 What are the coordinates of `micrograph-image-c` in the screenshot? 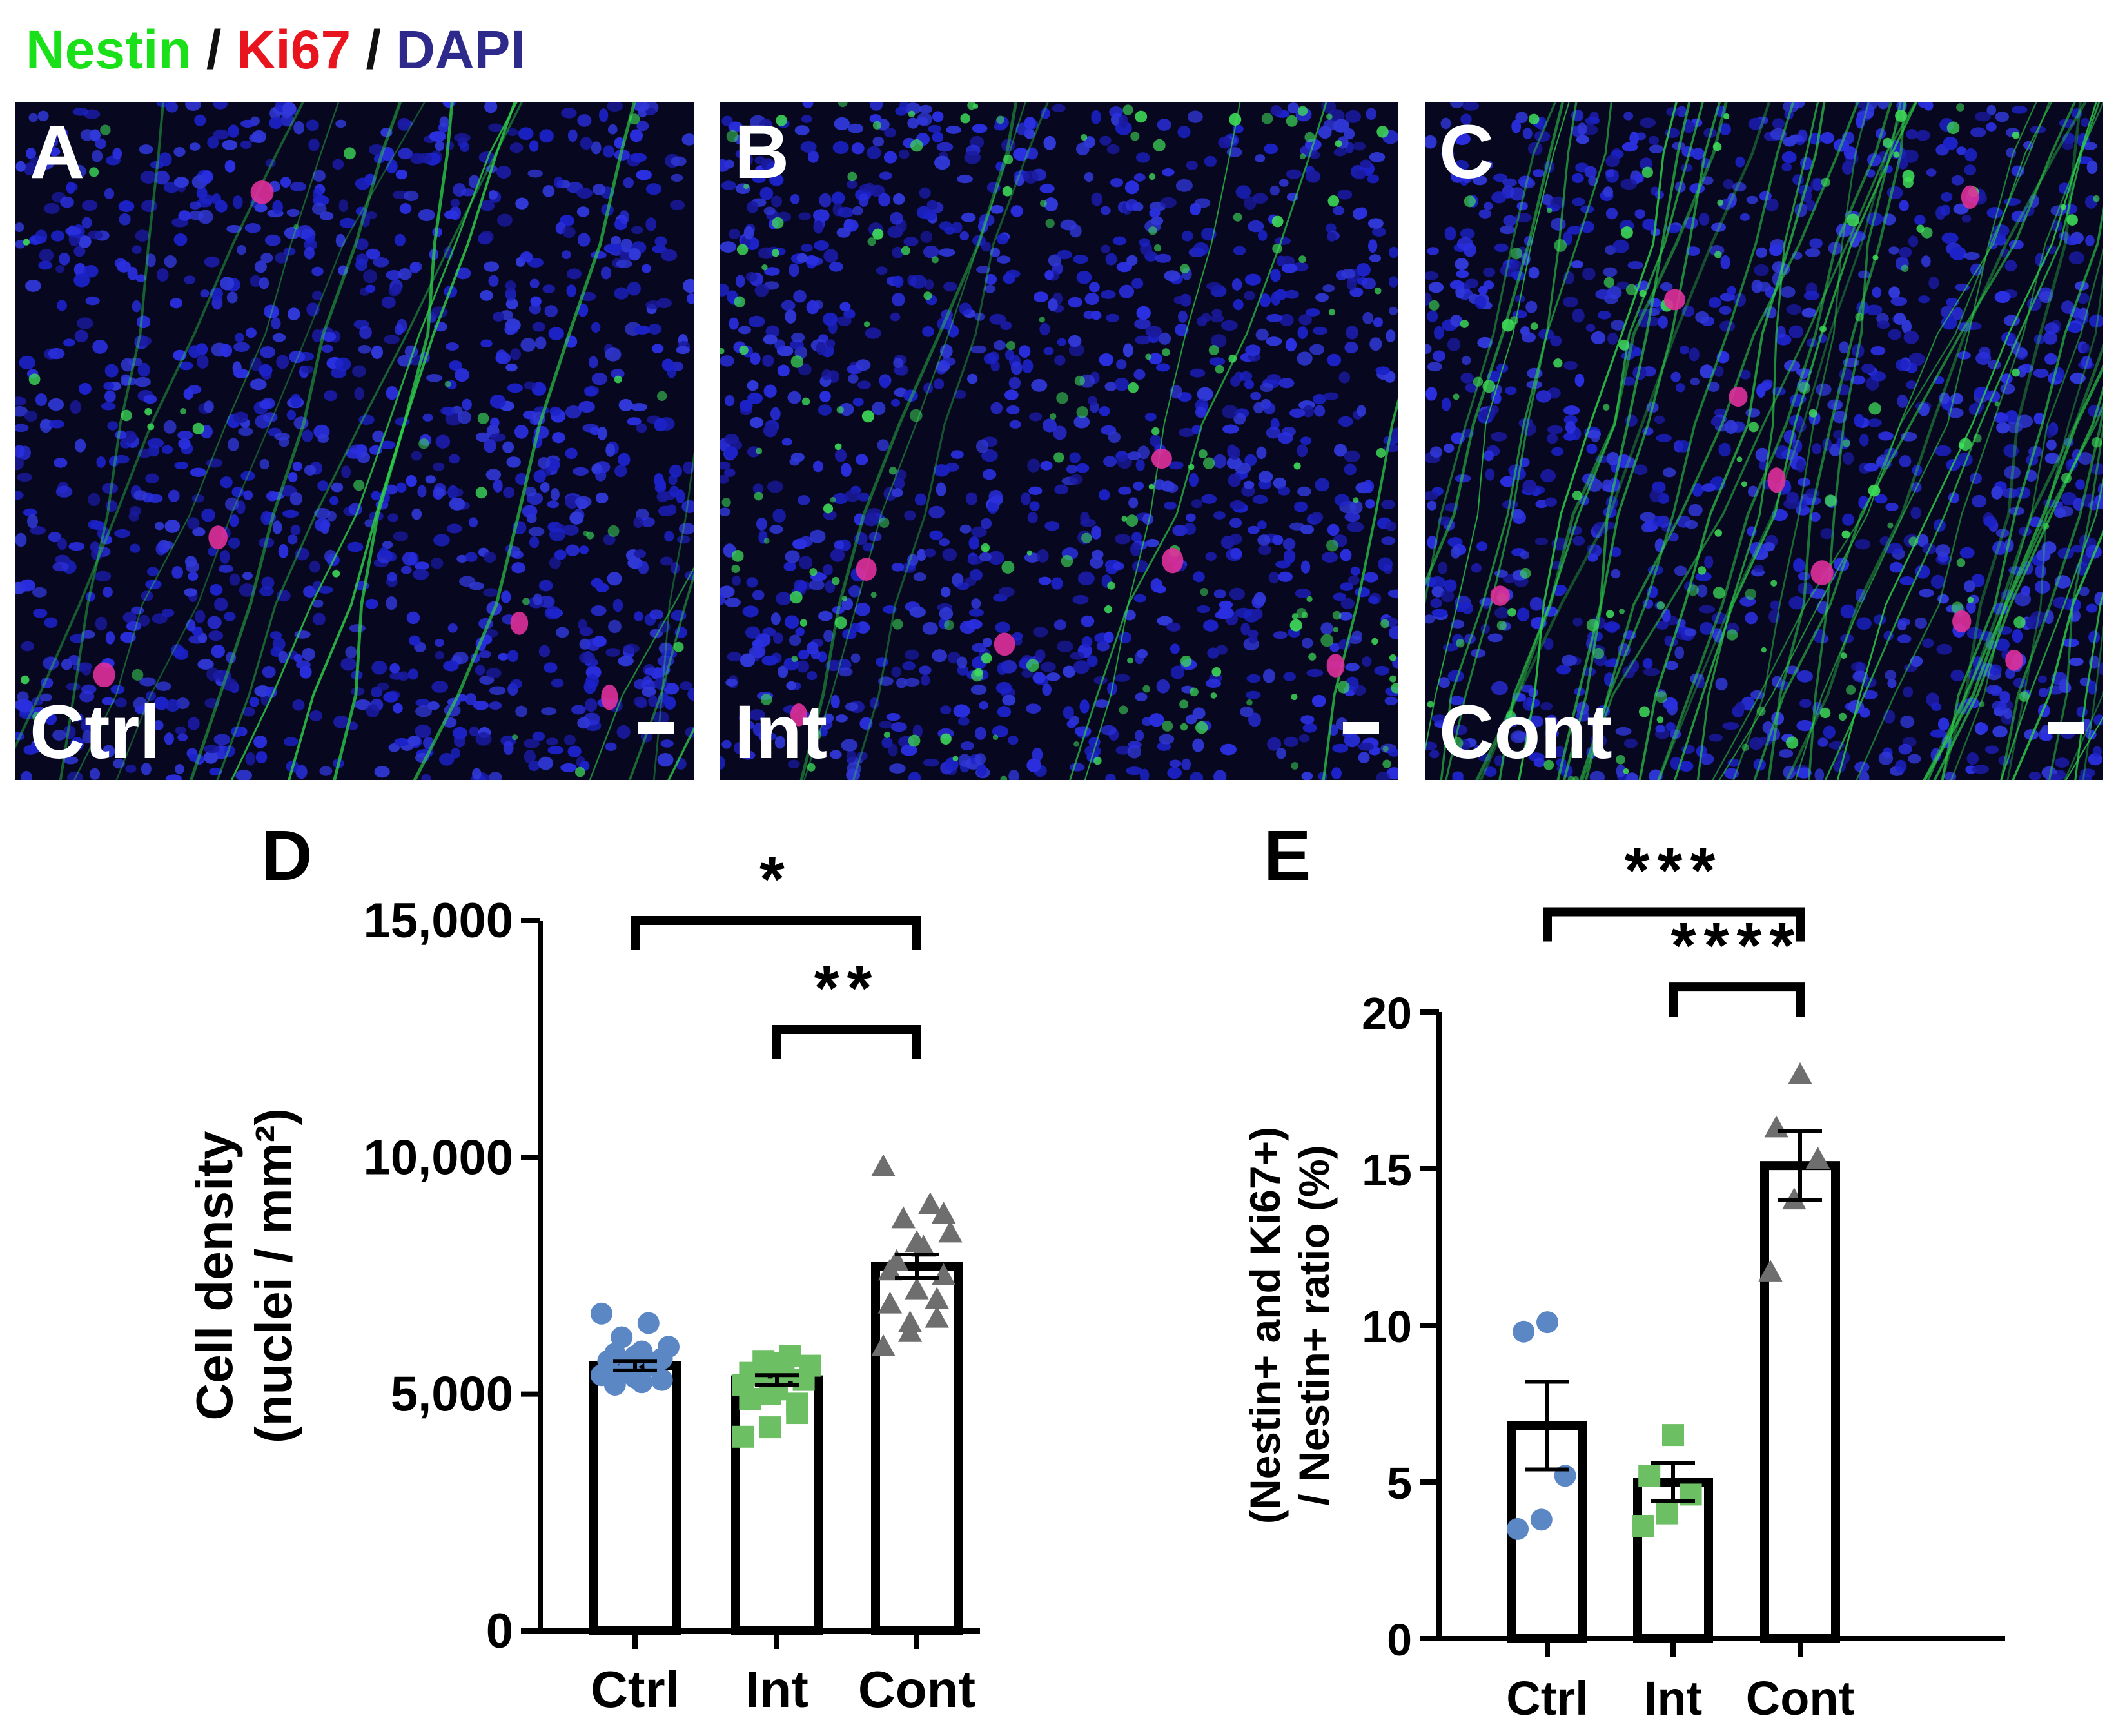 It's located at (1764, 441).